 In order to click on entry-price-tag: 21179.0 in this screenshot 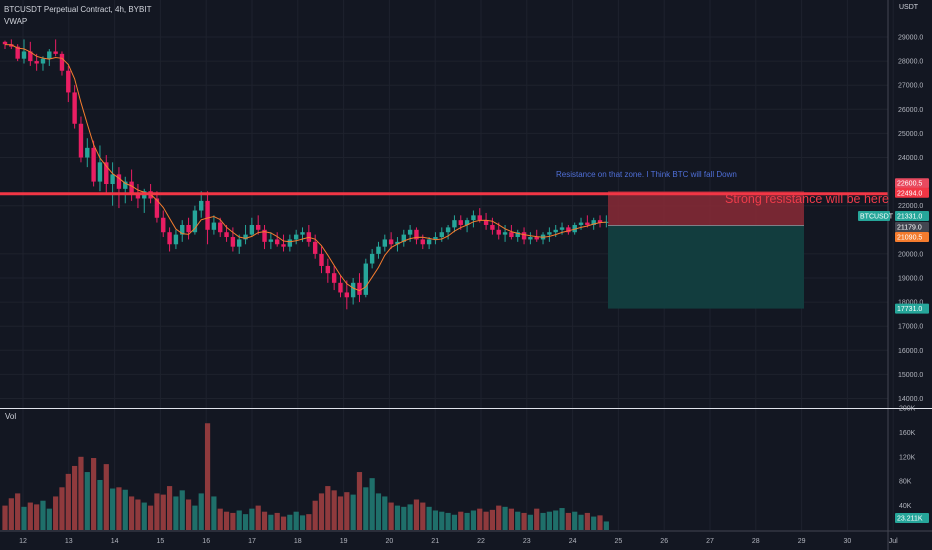, I will do `click(909, 228)`.